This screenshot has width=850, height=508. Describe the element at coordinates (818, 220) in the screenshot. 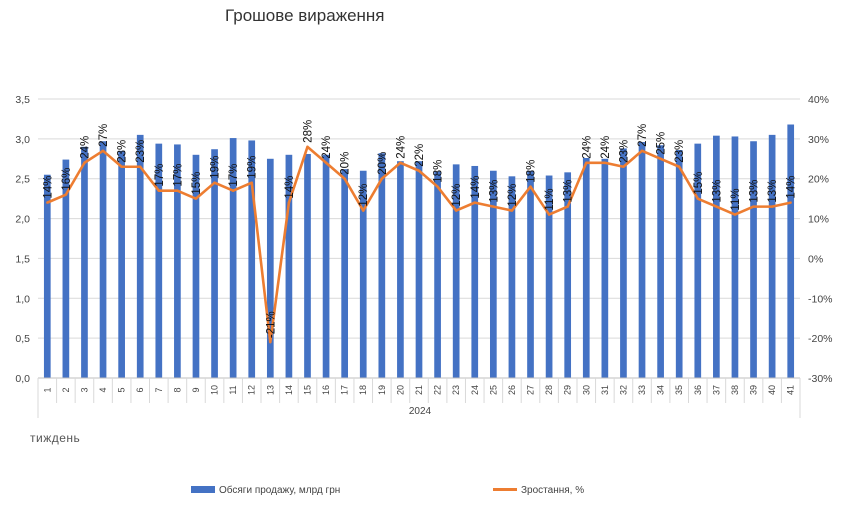

I see `y-right-tick-label: 10%` at that location.